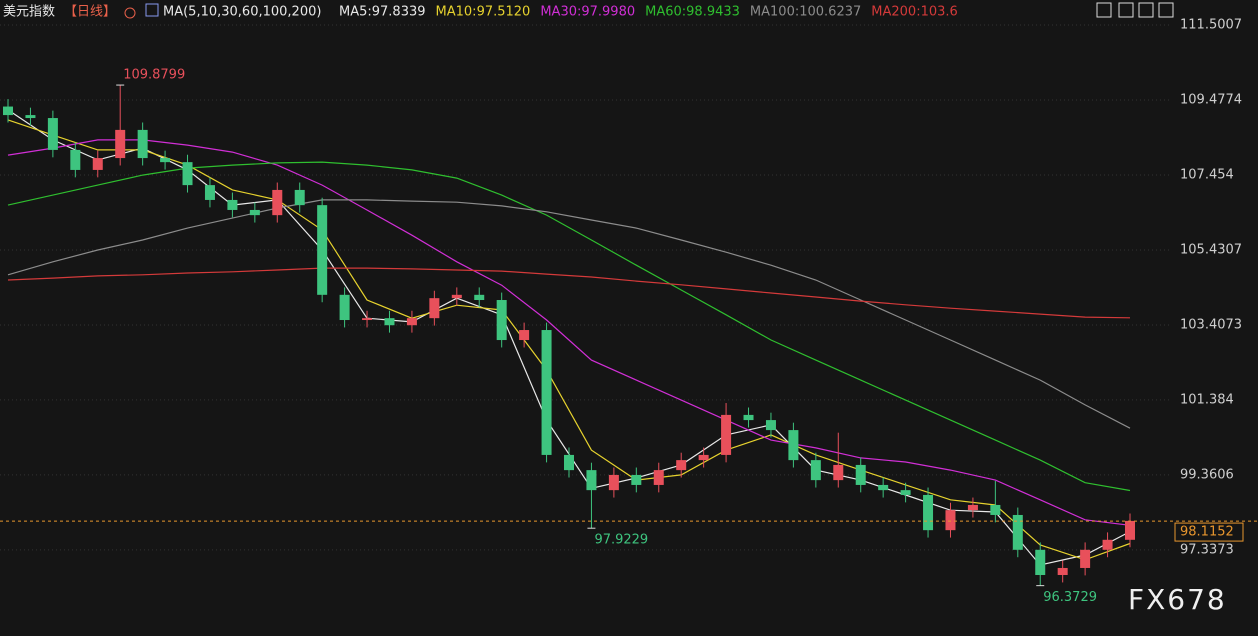 The height and width of the screenshot is (636, 1258). What do you see at coordinates (483, 12) in the screenshot?
I see `legend-entry: MA10:97.5120` at bounding box center [483, 12].